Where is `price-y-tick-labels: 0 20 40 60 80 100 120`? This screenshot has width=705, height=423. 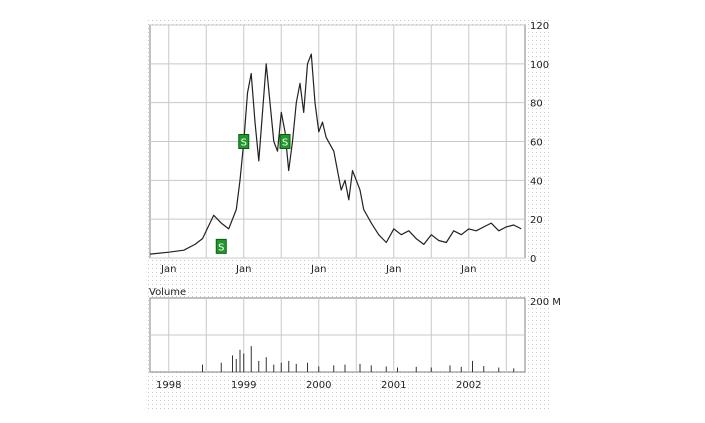
price-y-tick-labels: 0 20 40 60 80 100 120 is located at coordinates (539, 143).